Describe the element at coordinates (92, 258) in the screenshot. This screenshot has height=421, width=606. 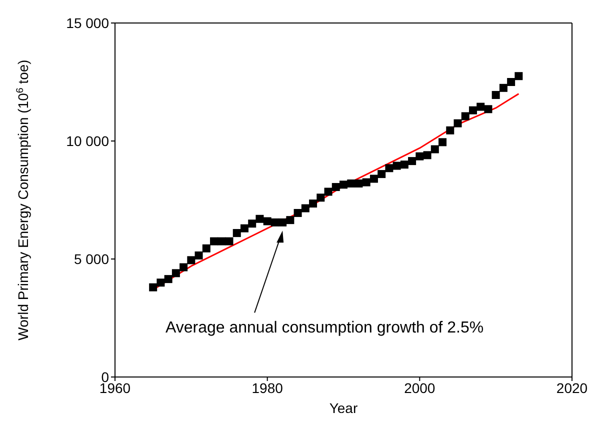
I see `y-tick-label: 5 000` at that location.